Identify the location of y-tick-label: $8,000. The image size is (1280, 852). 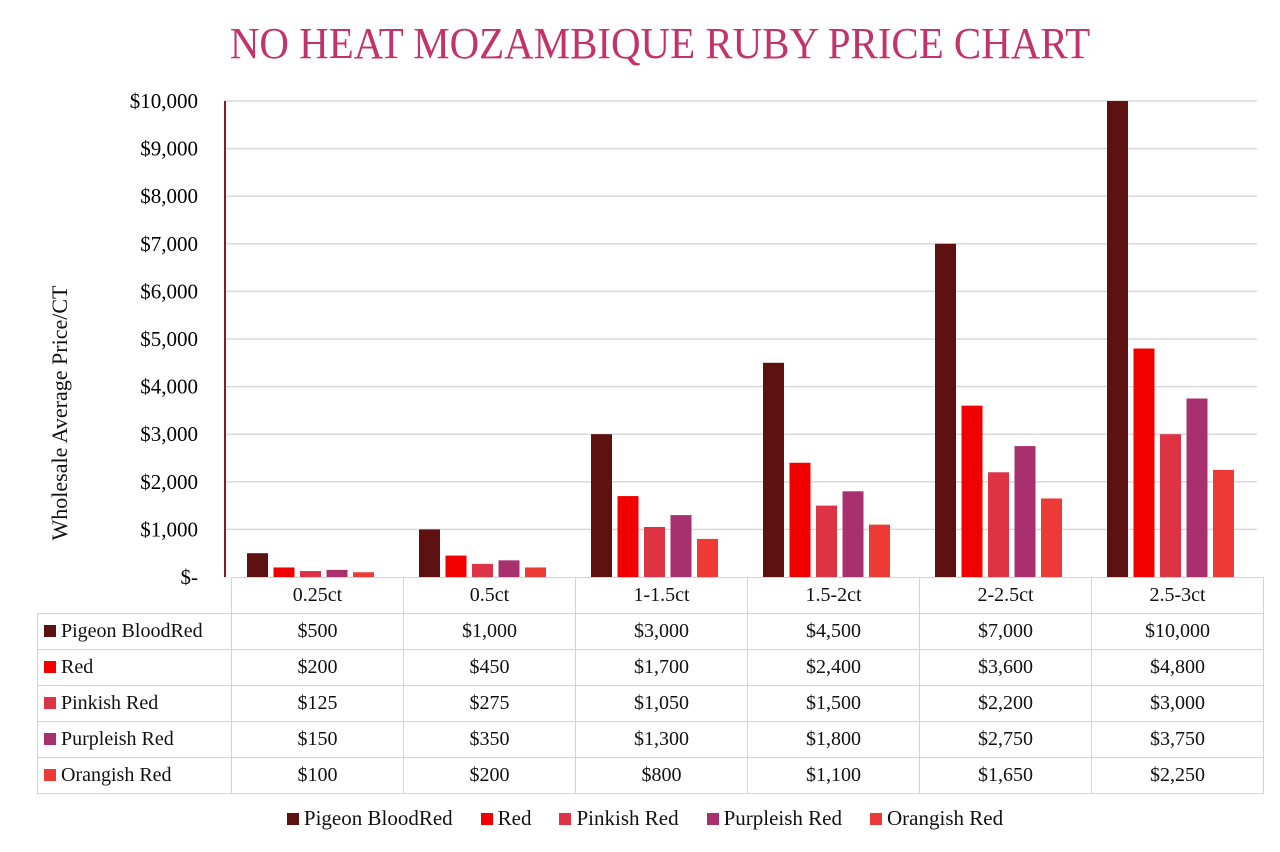
(169, 196).